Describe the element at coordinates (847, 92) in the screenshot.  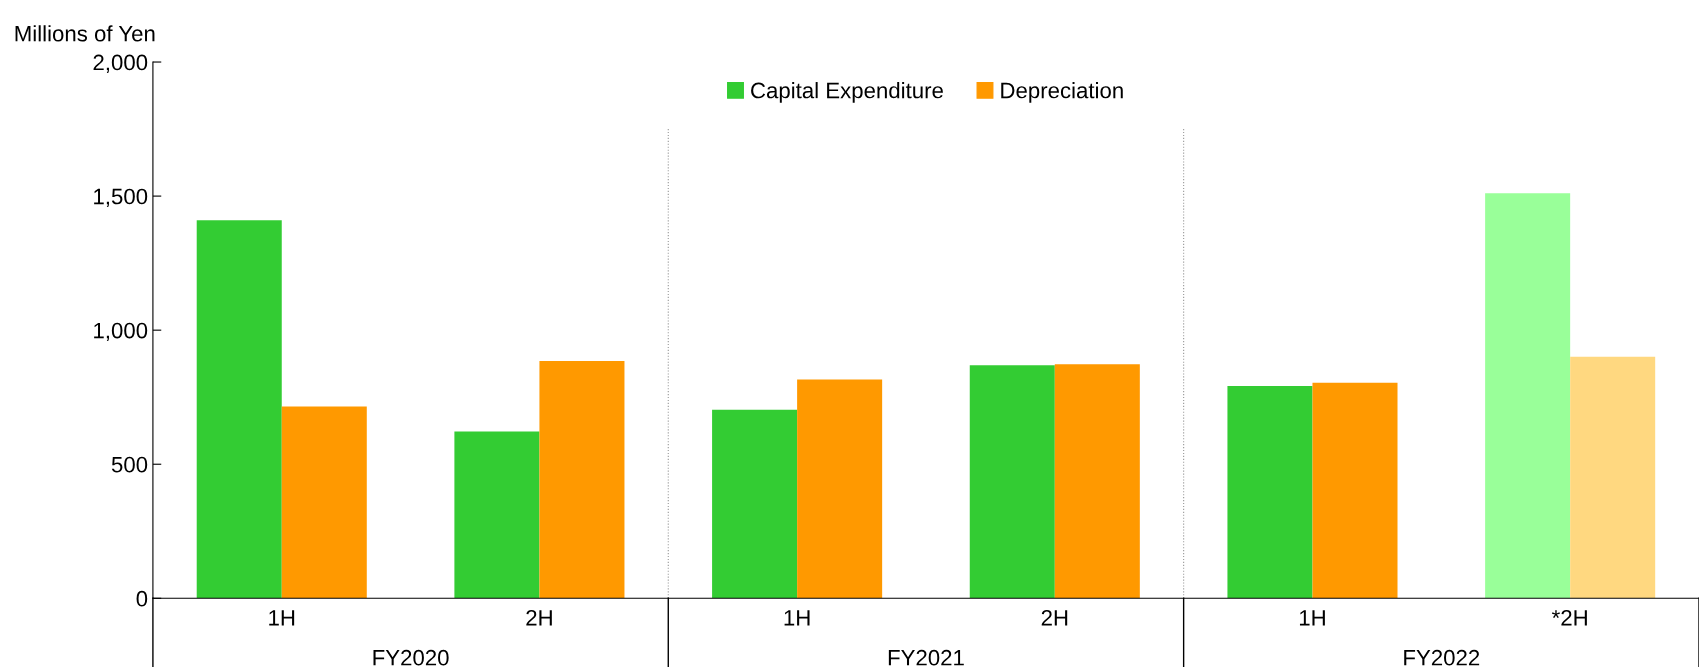
I see `legend-label: Capital Expenditure` at that location.